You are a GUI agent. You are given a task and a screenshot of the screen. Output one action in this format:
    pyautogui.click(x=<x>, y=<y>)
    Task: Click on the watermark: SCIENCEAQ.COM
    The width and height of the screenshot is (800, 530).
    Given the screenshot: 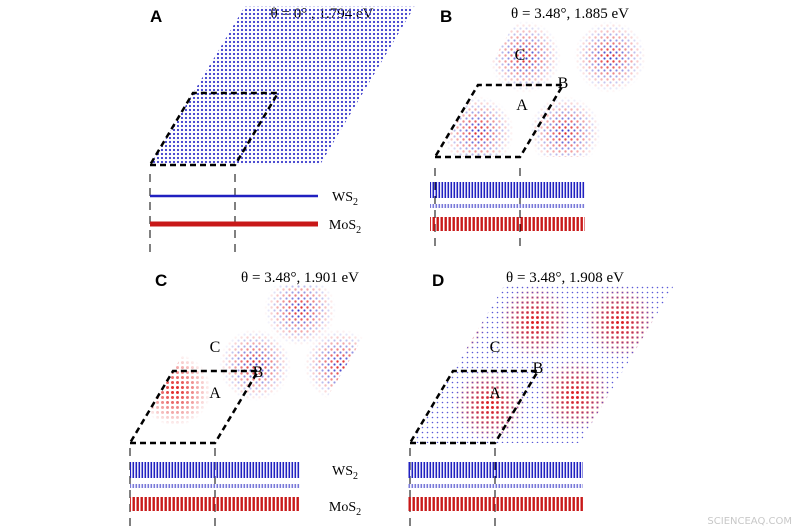 What is the action you would take?
    pyautogui.click(x=749, y=521)
    